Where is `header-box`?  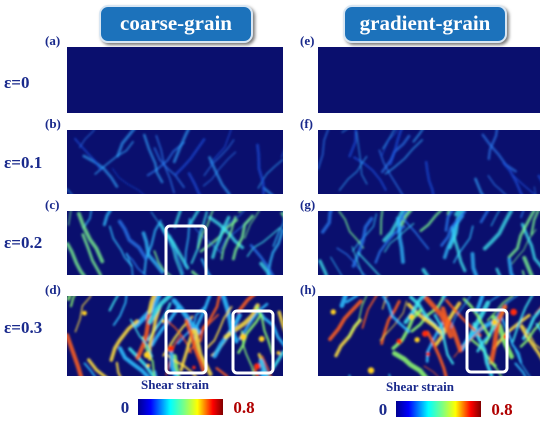 header-box is located at coordinates (176, 24).